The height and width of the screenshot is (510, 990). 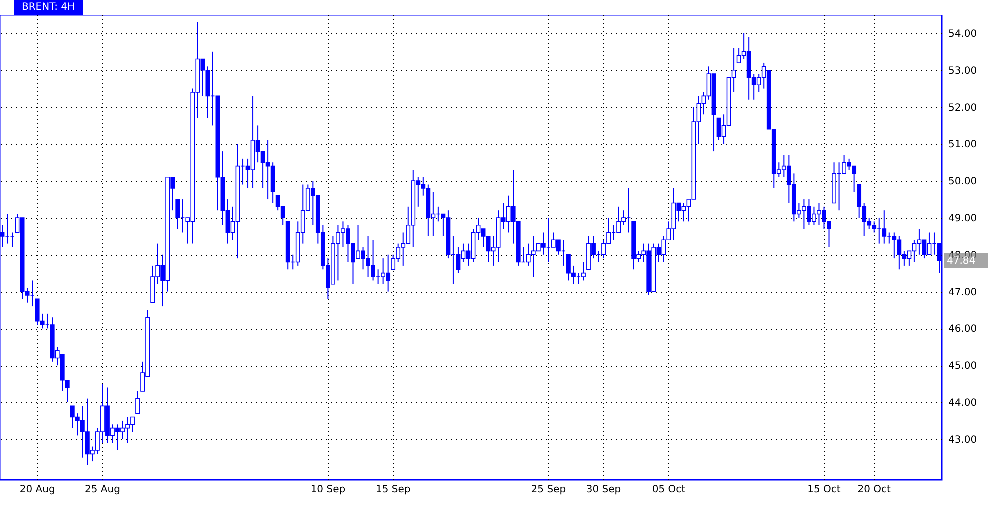 What do you see at coordinates (328, 490) in the screenshot?
I see `x-tick-label: 10 Sep` at bounding box center [328, 490].